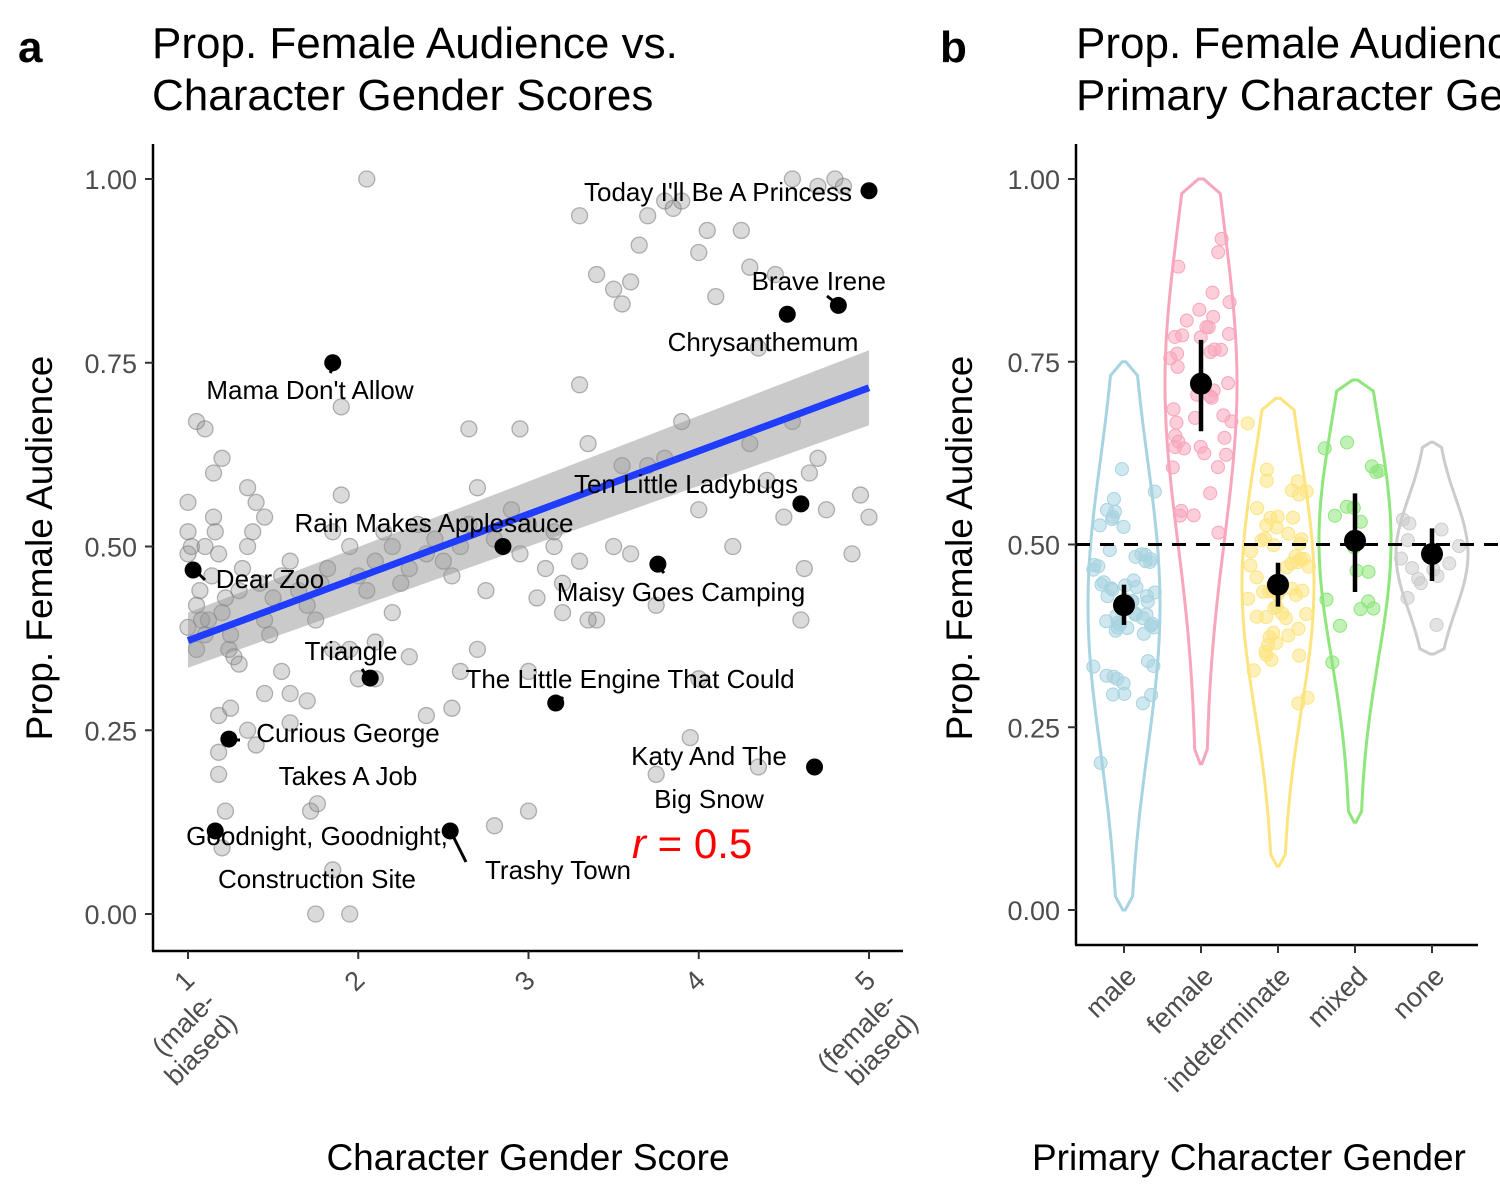 The width and height of the screenshot is (1500, 1200). I want to click on y-tick-label: 0.00, so click(110, 915).